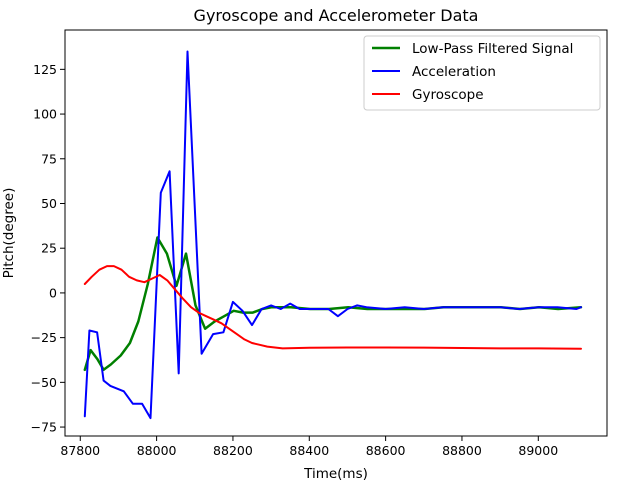 This screenshot has height=486, width=628. I want to click on y-tick-label: 100, so click(45, 114).